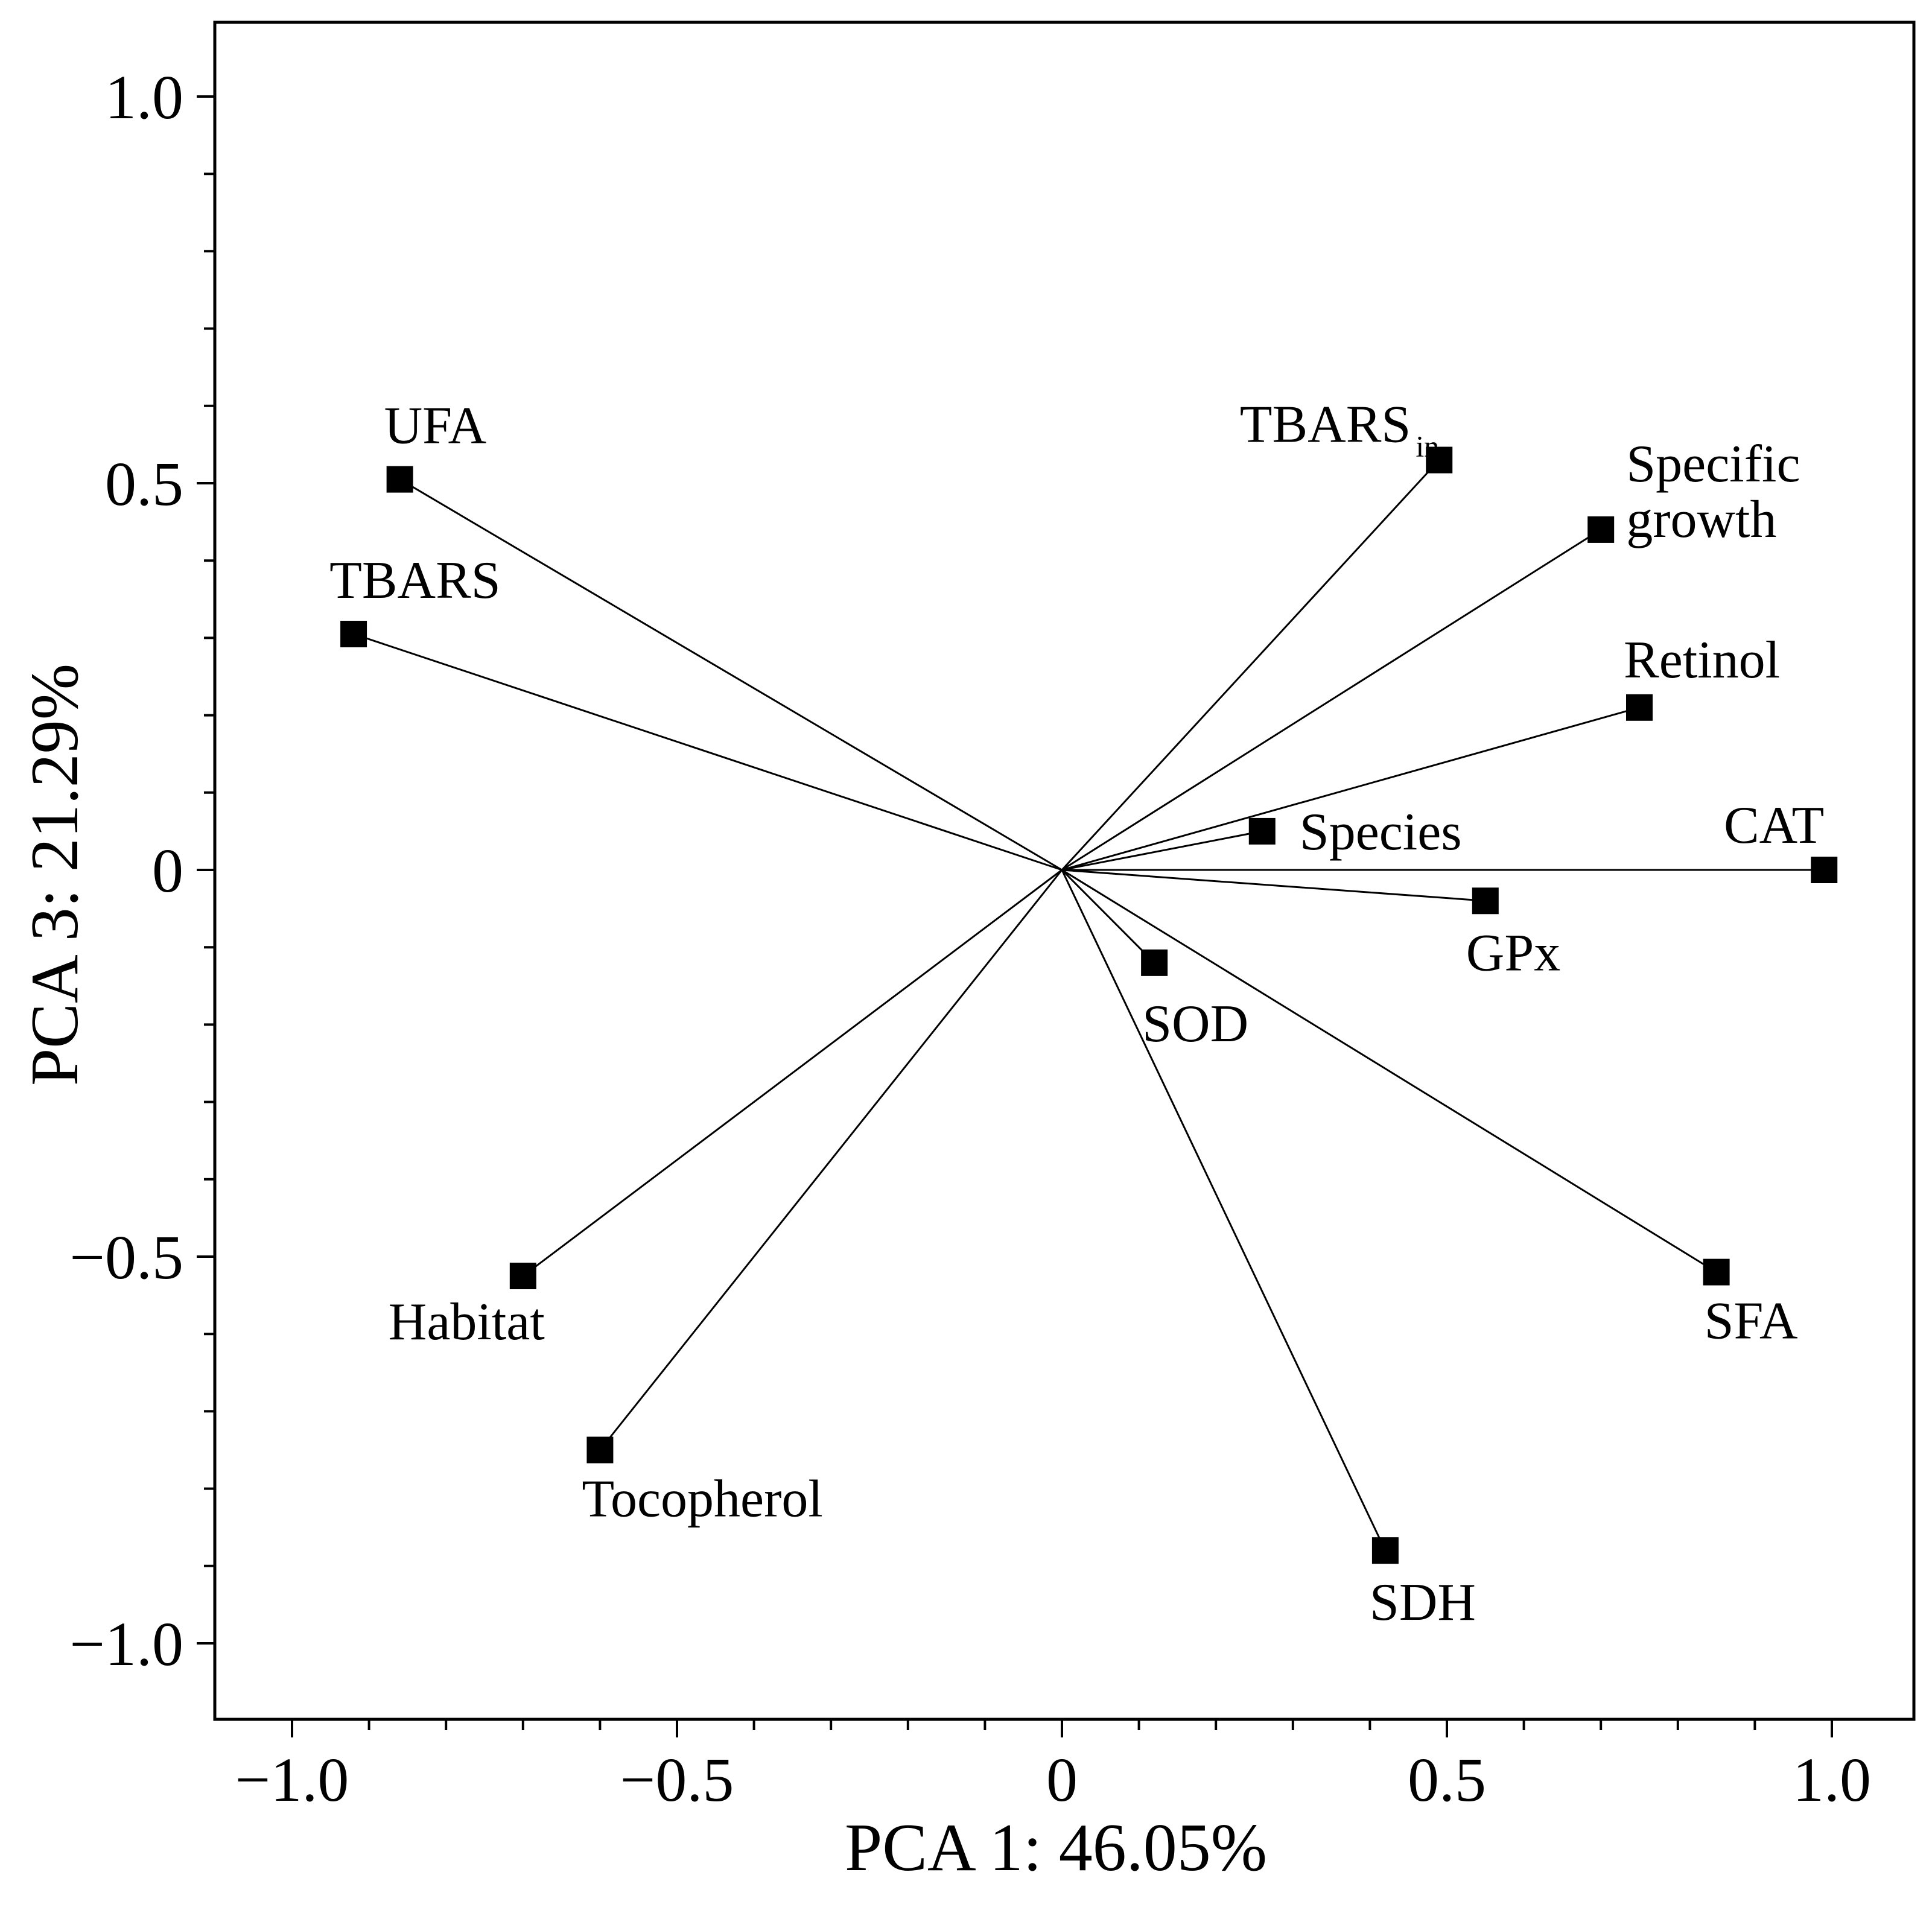 This screenshot has height=1916, width=1932. Describe the element at coordinates (436, 426) in the screenshot. I see `label-ufa: UFA` at that location.